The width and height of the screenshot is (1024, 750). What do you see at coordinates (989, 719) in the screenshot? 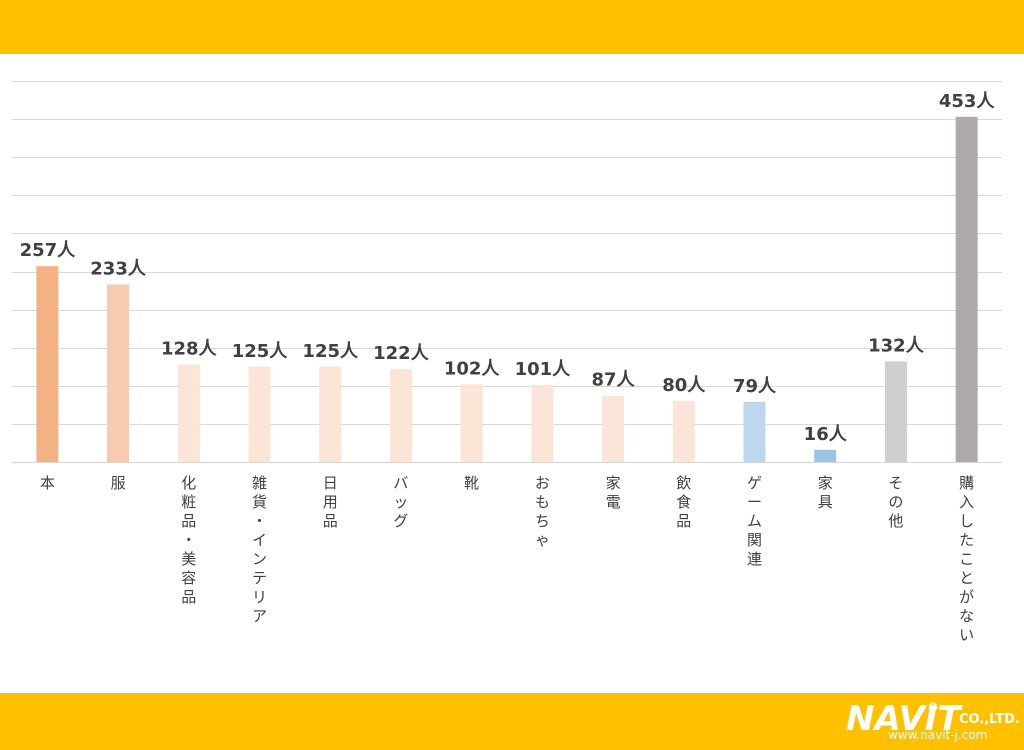
I see `logo-company-suffix: CO.,LTD.` at bounding box center [989, 719].